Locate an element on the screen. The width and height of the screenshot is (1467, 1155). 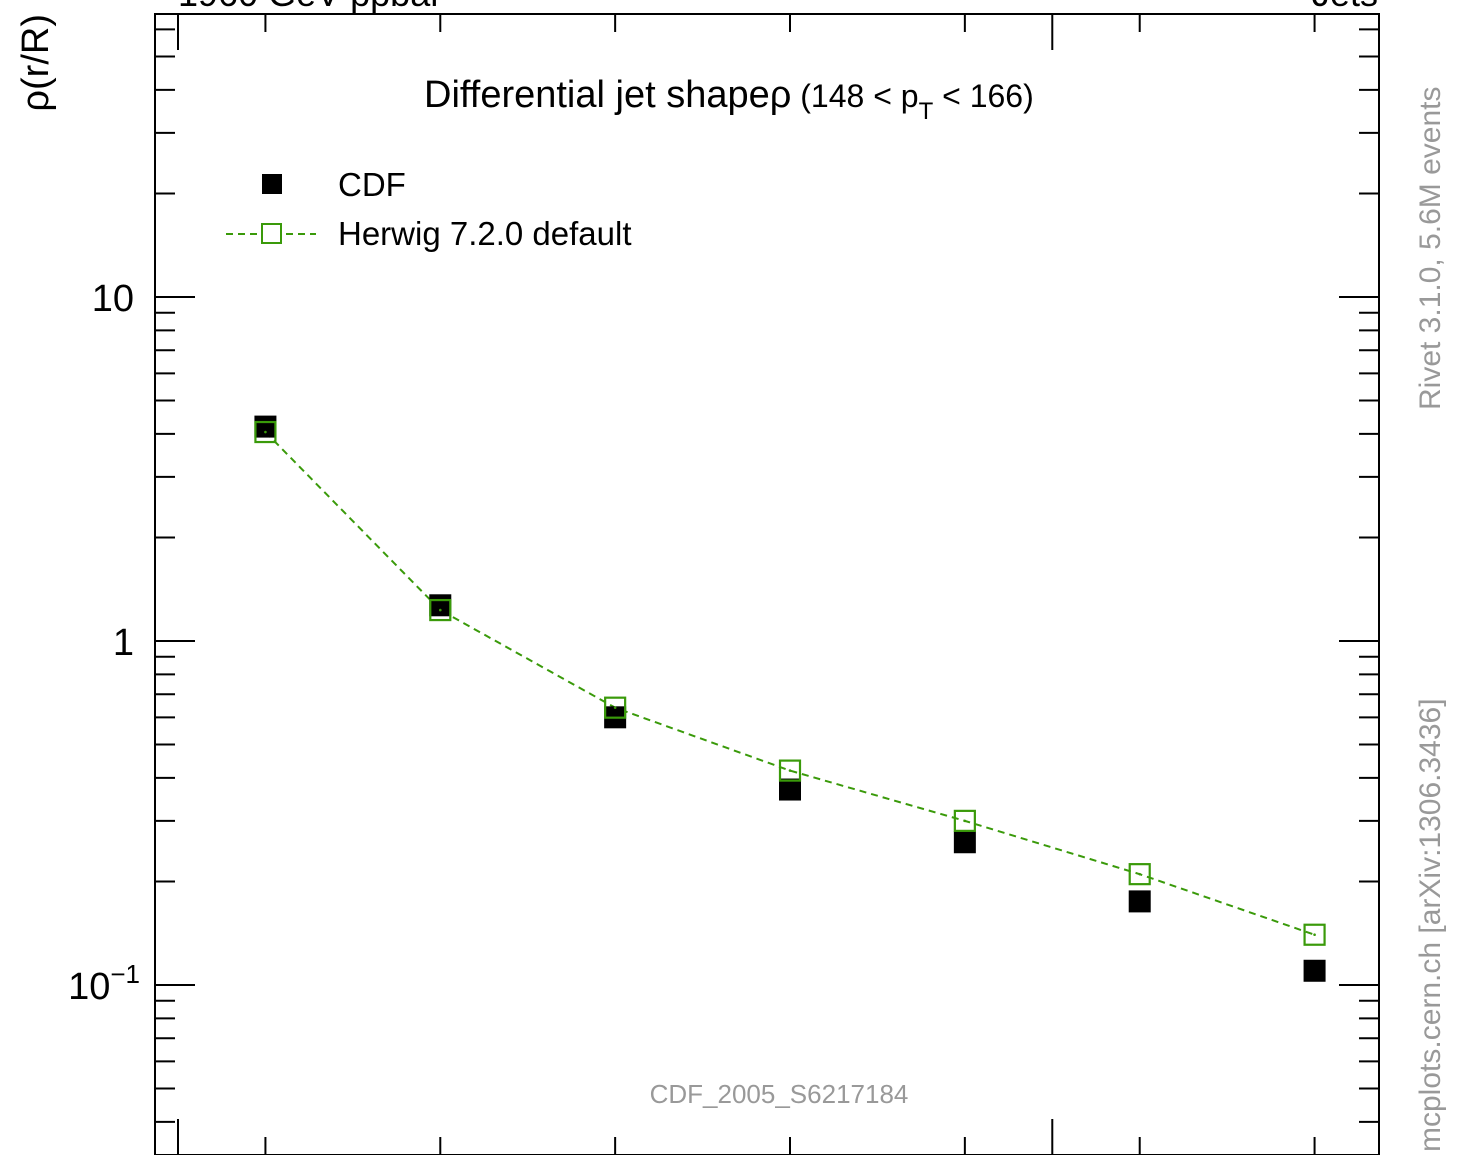
chart-title: Differential jet shapeρ (148 < pT < 166) is located at coordinates (729, 99).